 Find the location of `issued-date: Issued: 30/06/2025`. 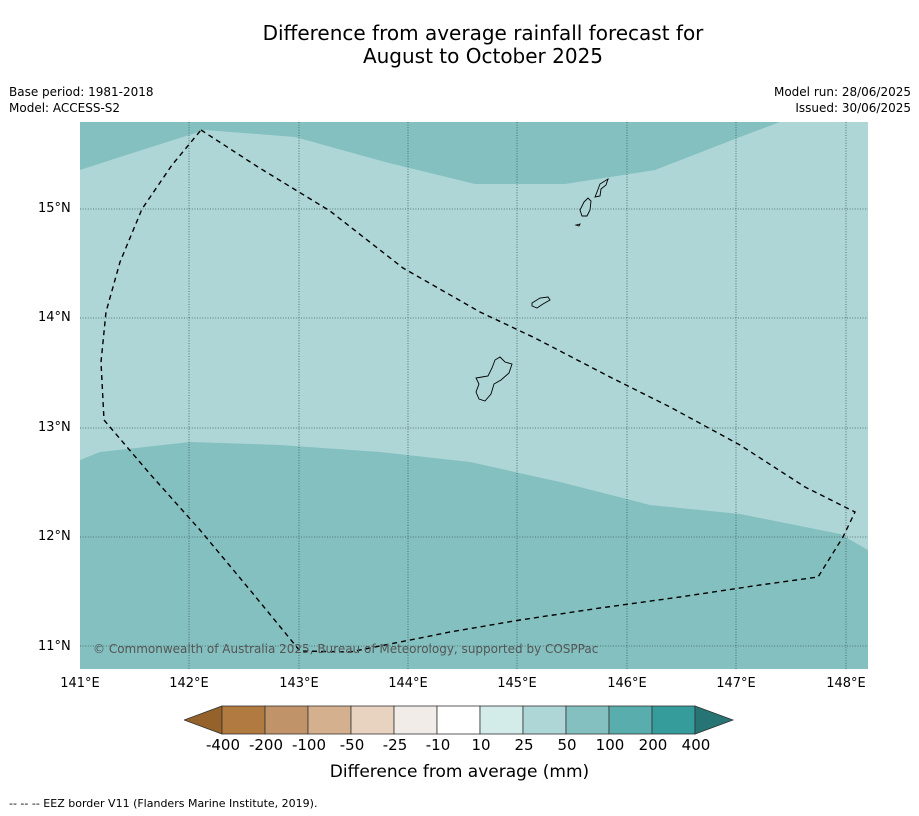

issued-date: Issued: 30/06/2025 is located at coordinates (853, 108).